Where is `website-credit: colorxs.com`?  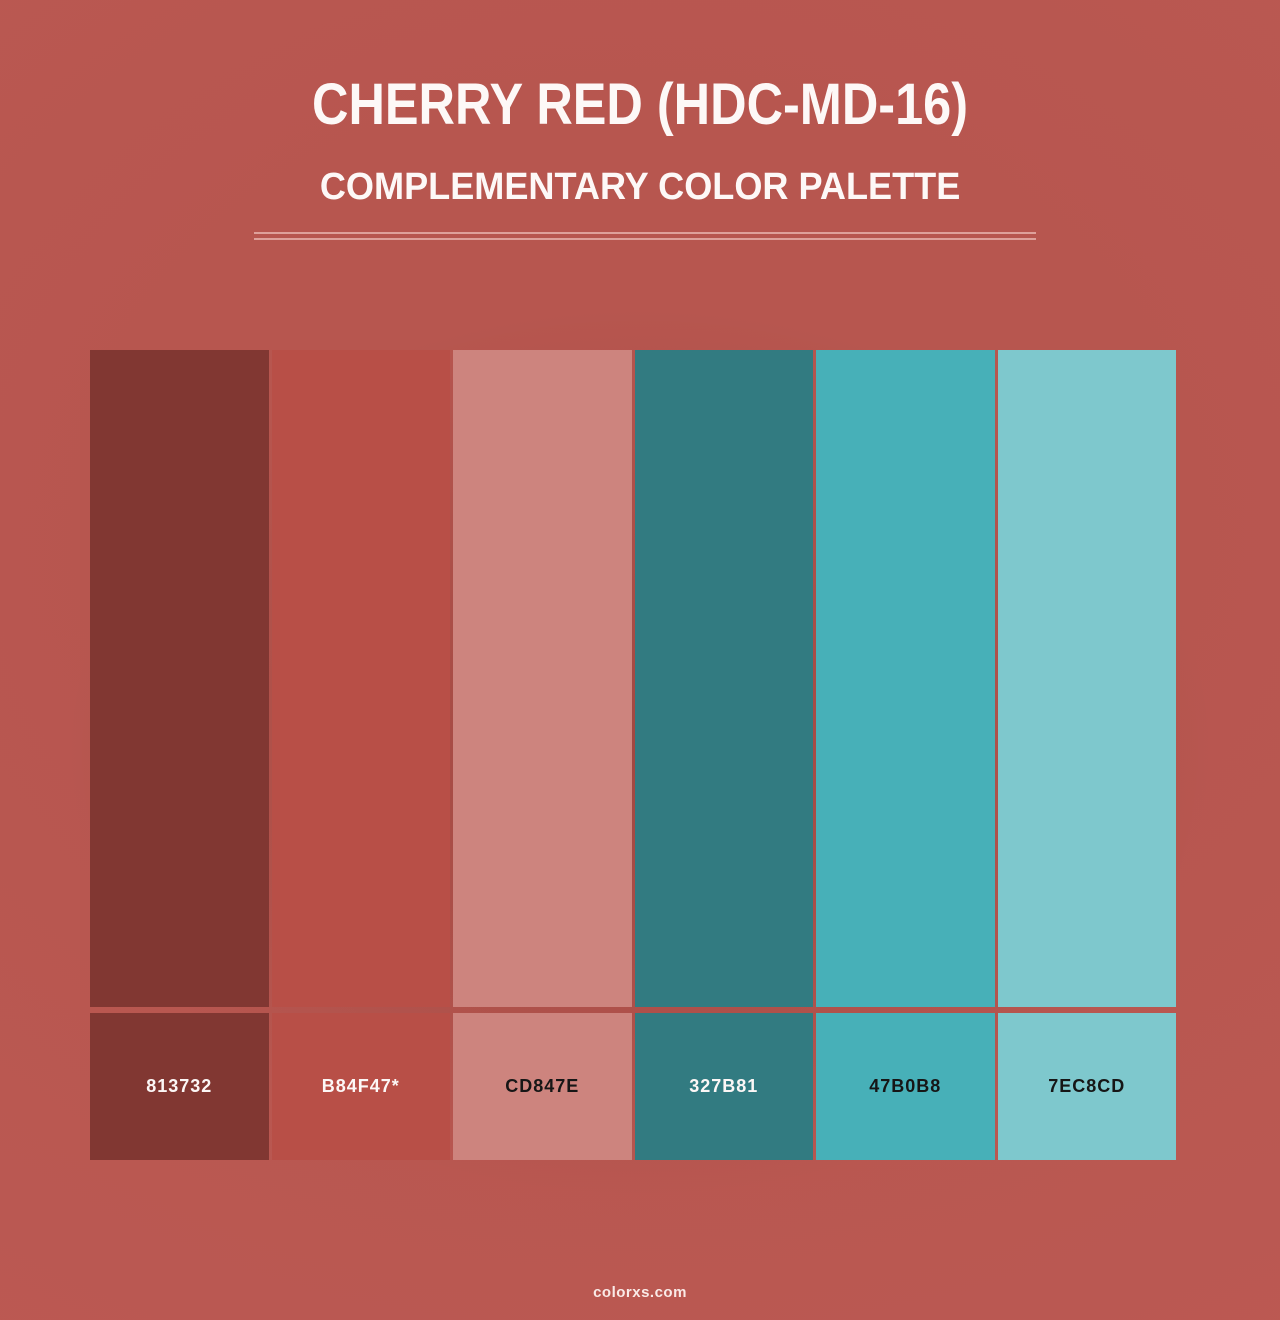
website-credit: colorxs.com is located at coordinates (640, 1292).